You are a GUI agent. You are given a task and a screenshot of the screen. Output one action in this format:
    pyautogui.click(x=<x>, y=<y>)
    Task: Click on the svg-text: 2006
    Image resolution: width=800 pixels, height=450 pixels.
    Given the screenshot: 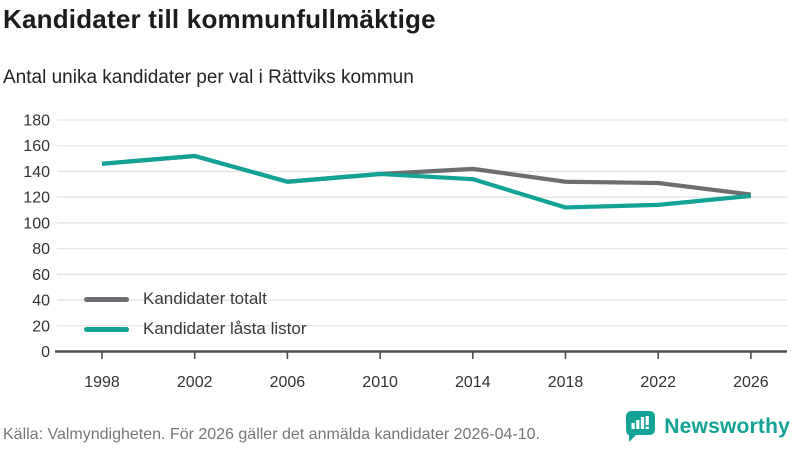 What is the action you would take?
    pyautogui.click(x=288, y=382)
    